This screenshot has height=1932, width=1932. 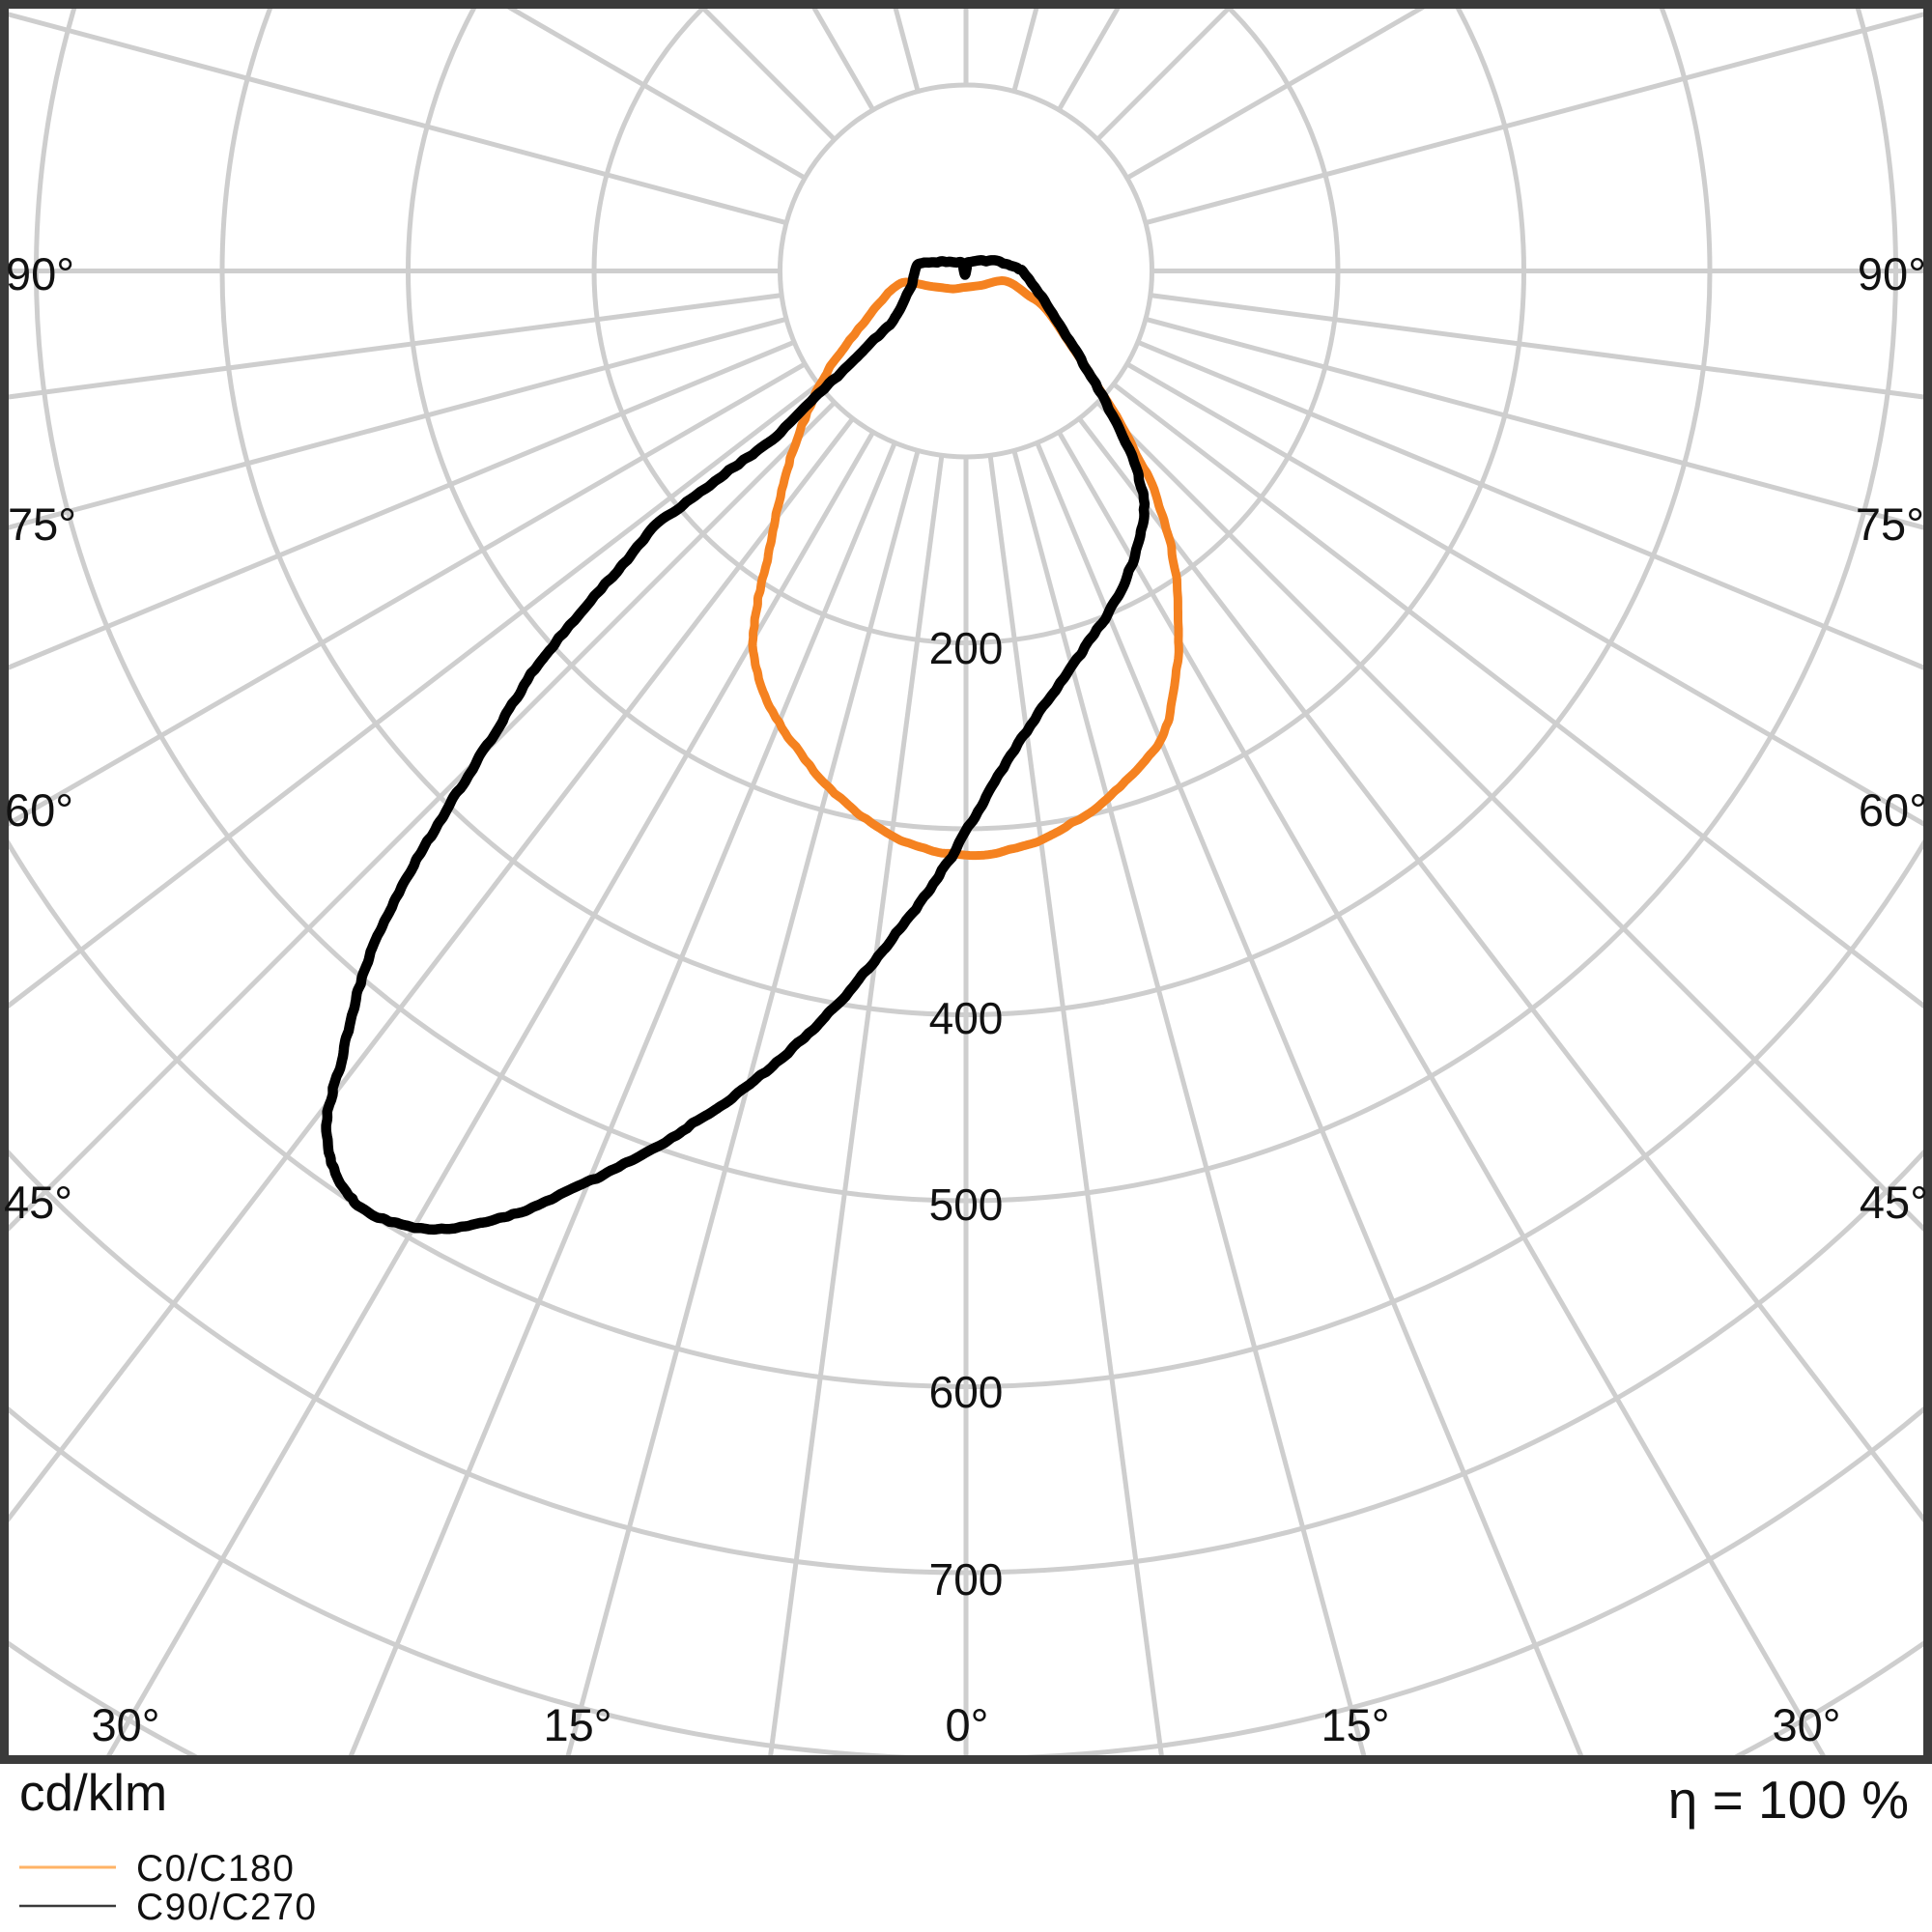 I want to click on svg-text: 400, so click(x=966, y=1018).